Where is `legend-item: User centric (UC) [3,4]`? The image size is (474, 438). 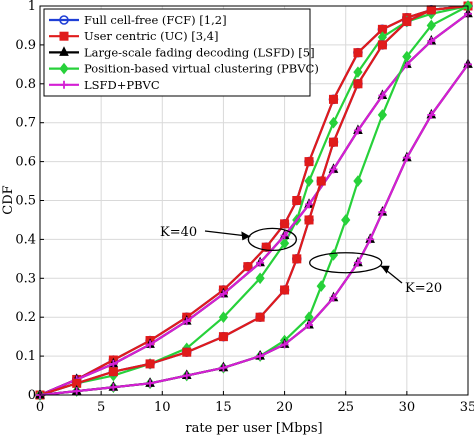 legend-item: User centric (UC) [3,4] is located at coordinates (133, 36).